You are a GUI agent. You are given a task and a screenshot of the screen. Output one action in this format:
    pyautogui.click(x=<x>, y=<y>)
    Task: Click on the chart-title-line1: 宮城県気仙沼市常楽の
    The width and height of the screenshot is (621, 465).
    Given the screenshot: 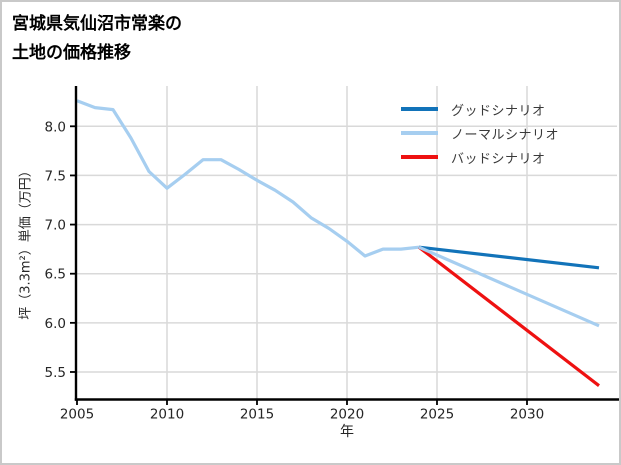 What is the action you would take?
    pyautogui.click(x=97, y=24)
    